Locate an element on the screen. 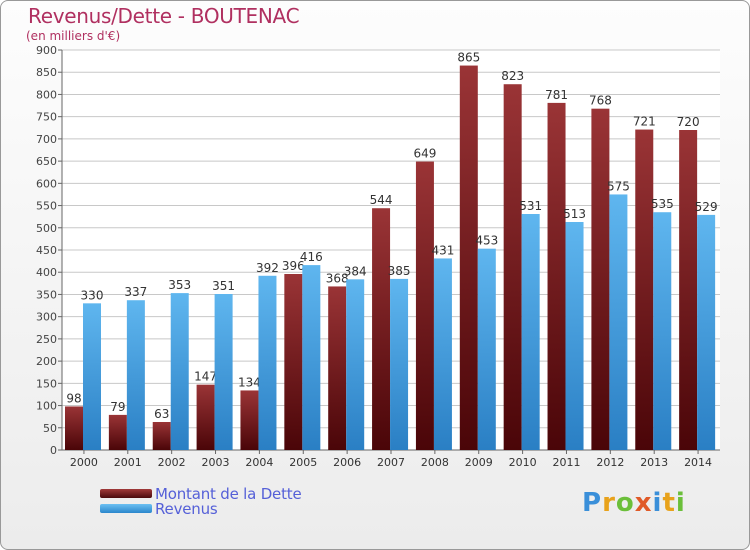 The width and height of the screenshot is (750, 550). data-label-dette: 396 is located at coordinates (293, 266).